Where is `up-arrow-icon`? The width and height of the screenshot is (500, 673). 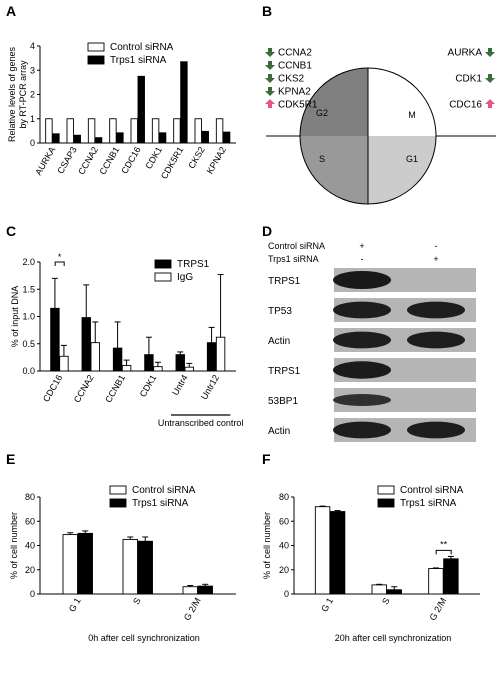
up-arrow-icon is located at coordinates (490, 103).